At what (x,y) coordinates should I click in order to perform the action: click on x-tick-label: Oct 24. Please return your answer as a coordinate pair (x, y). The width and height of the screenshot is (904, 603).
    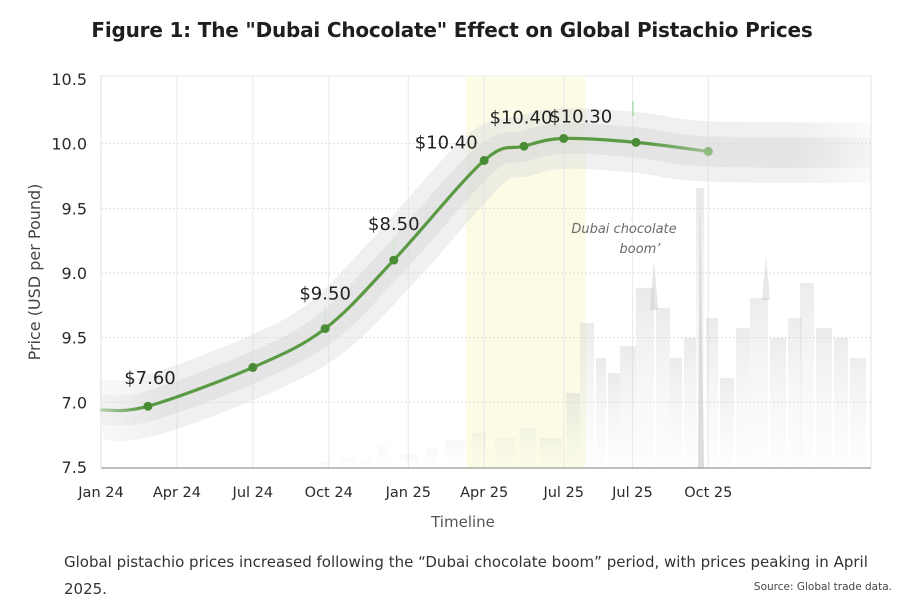
    Looking at the image, I should click on (329, 493).